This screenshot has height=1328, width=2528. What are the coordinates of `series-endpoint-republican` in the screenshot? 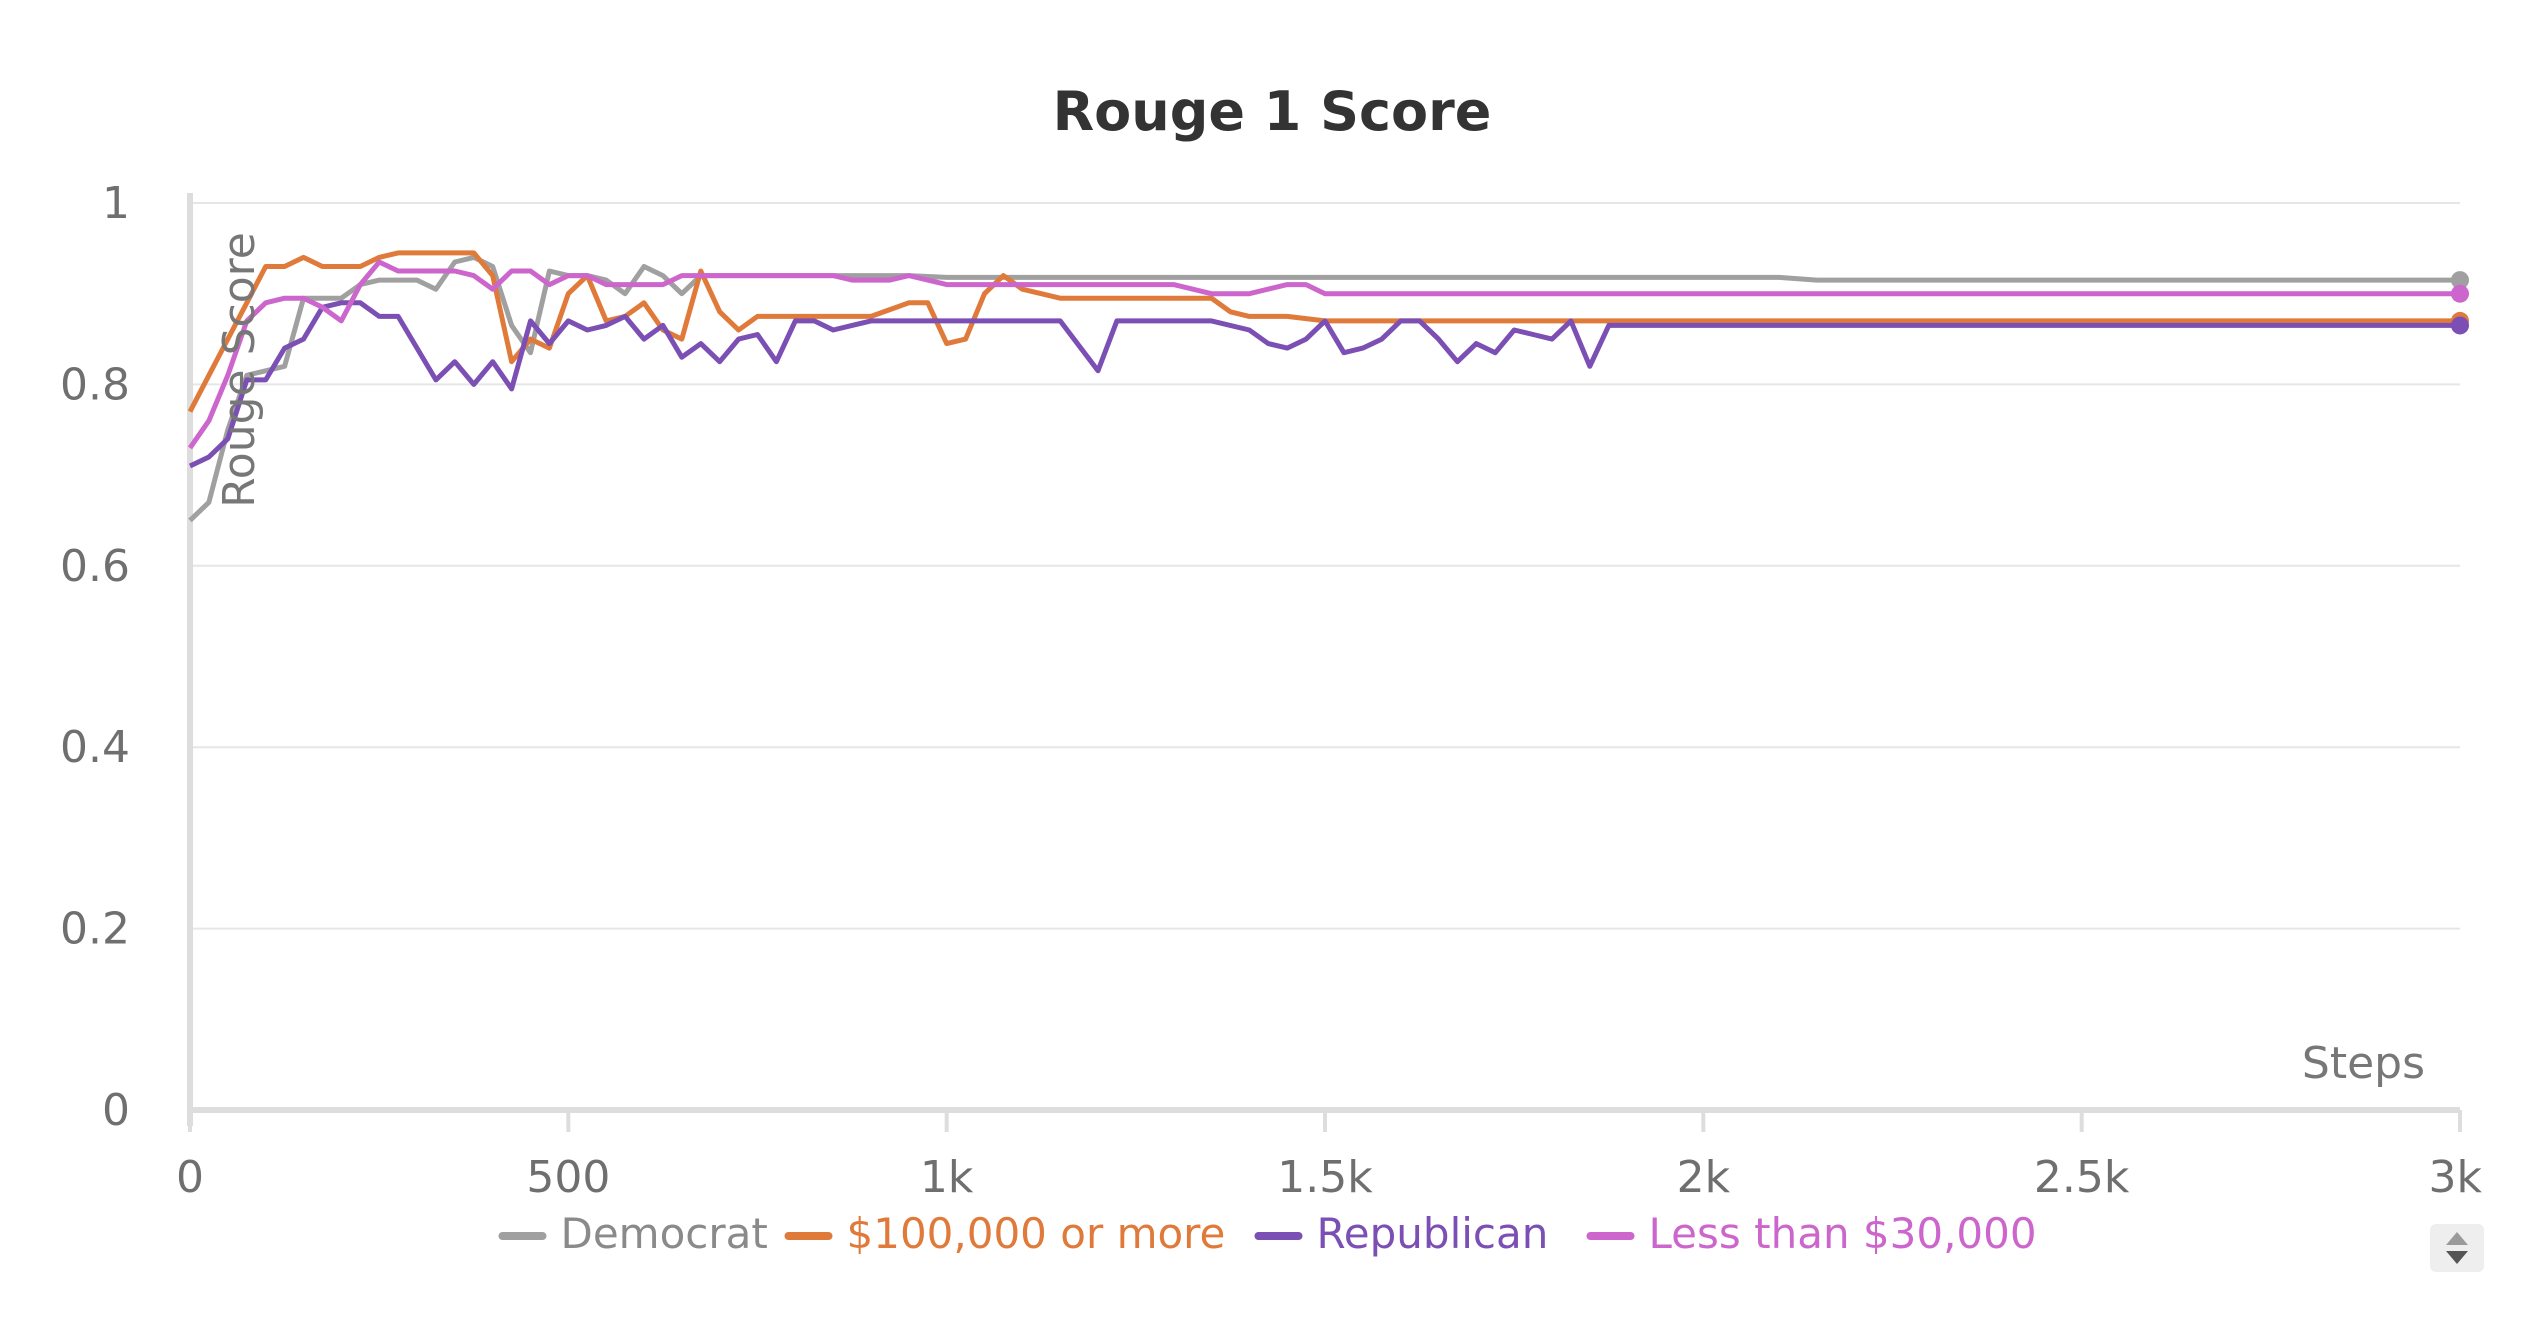 It's located at (2460, 325).